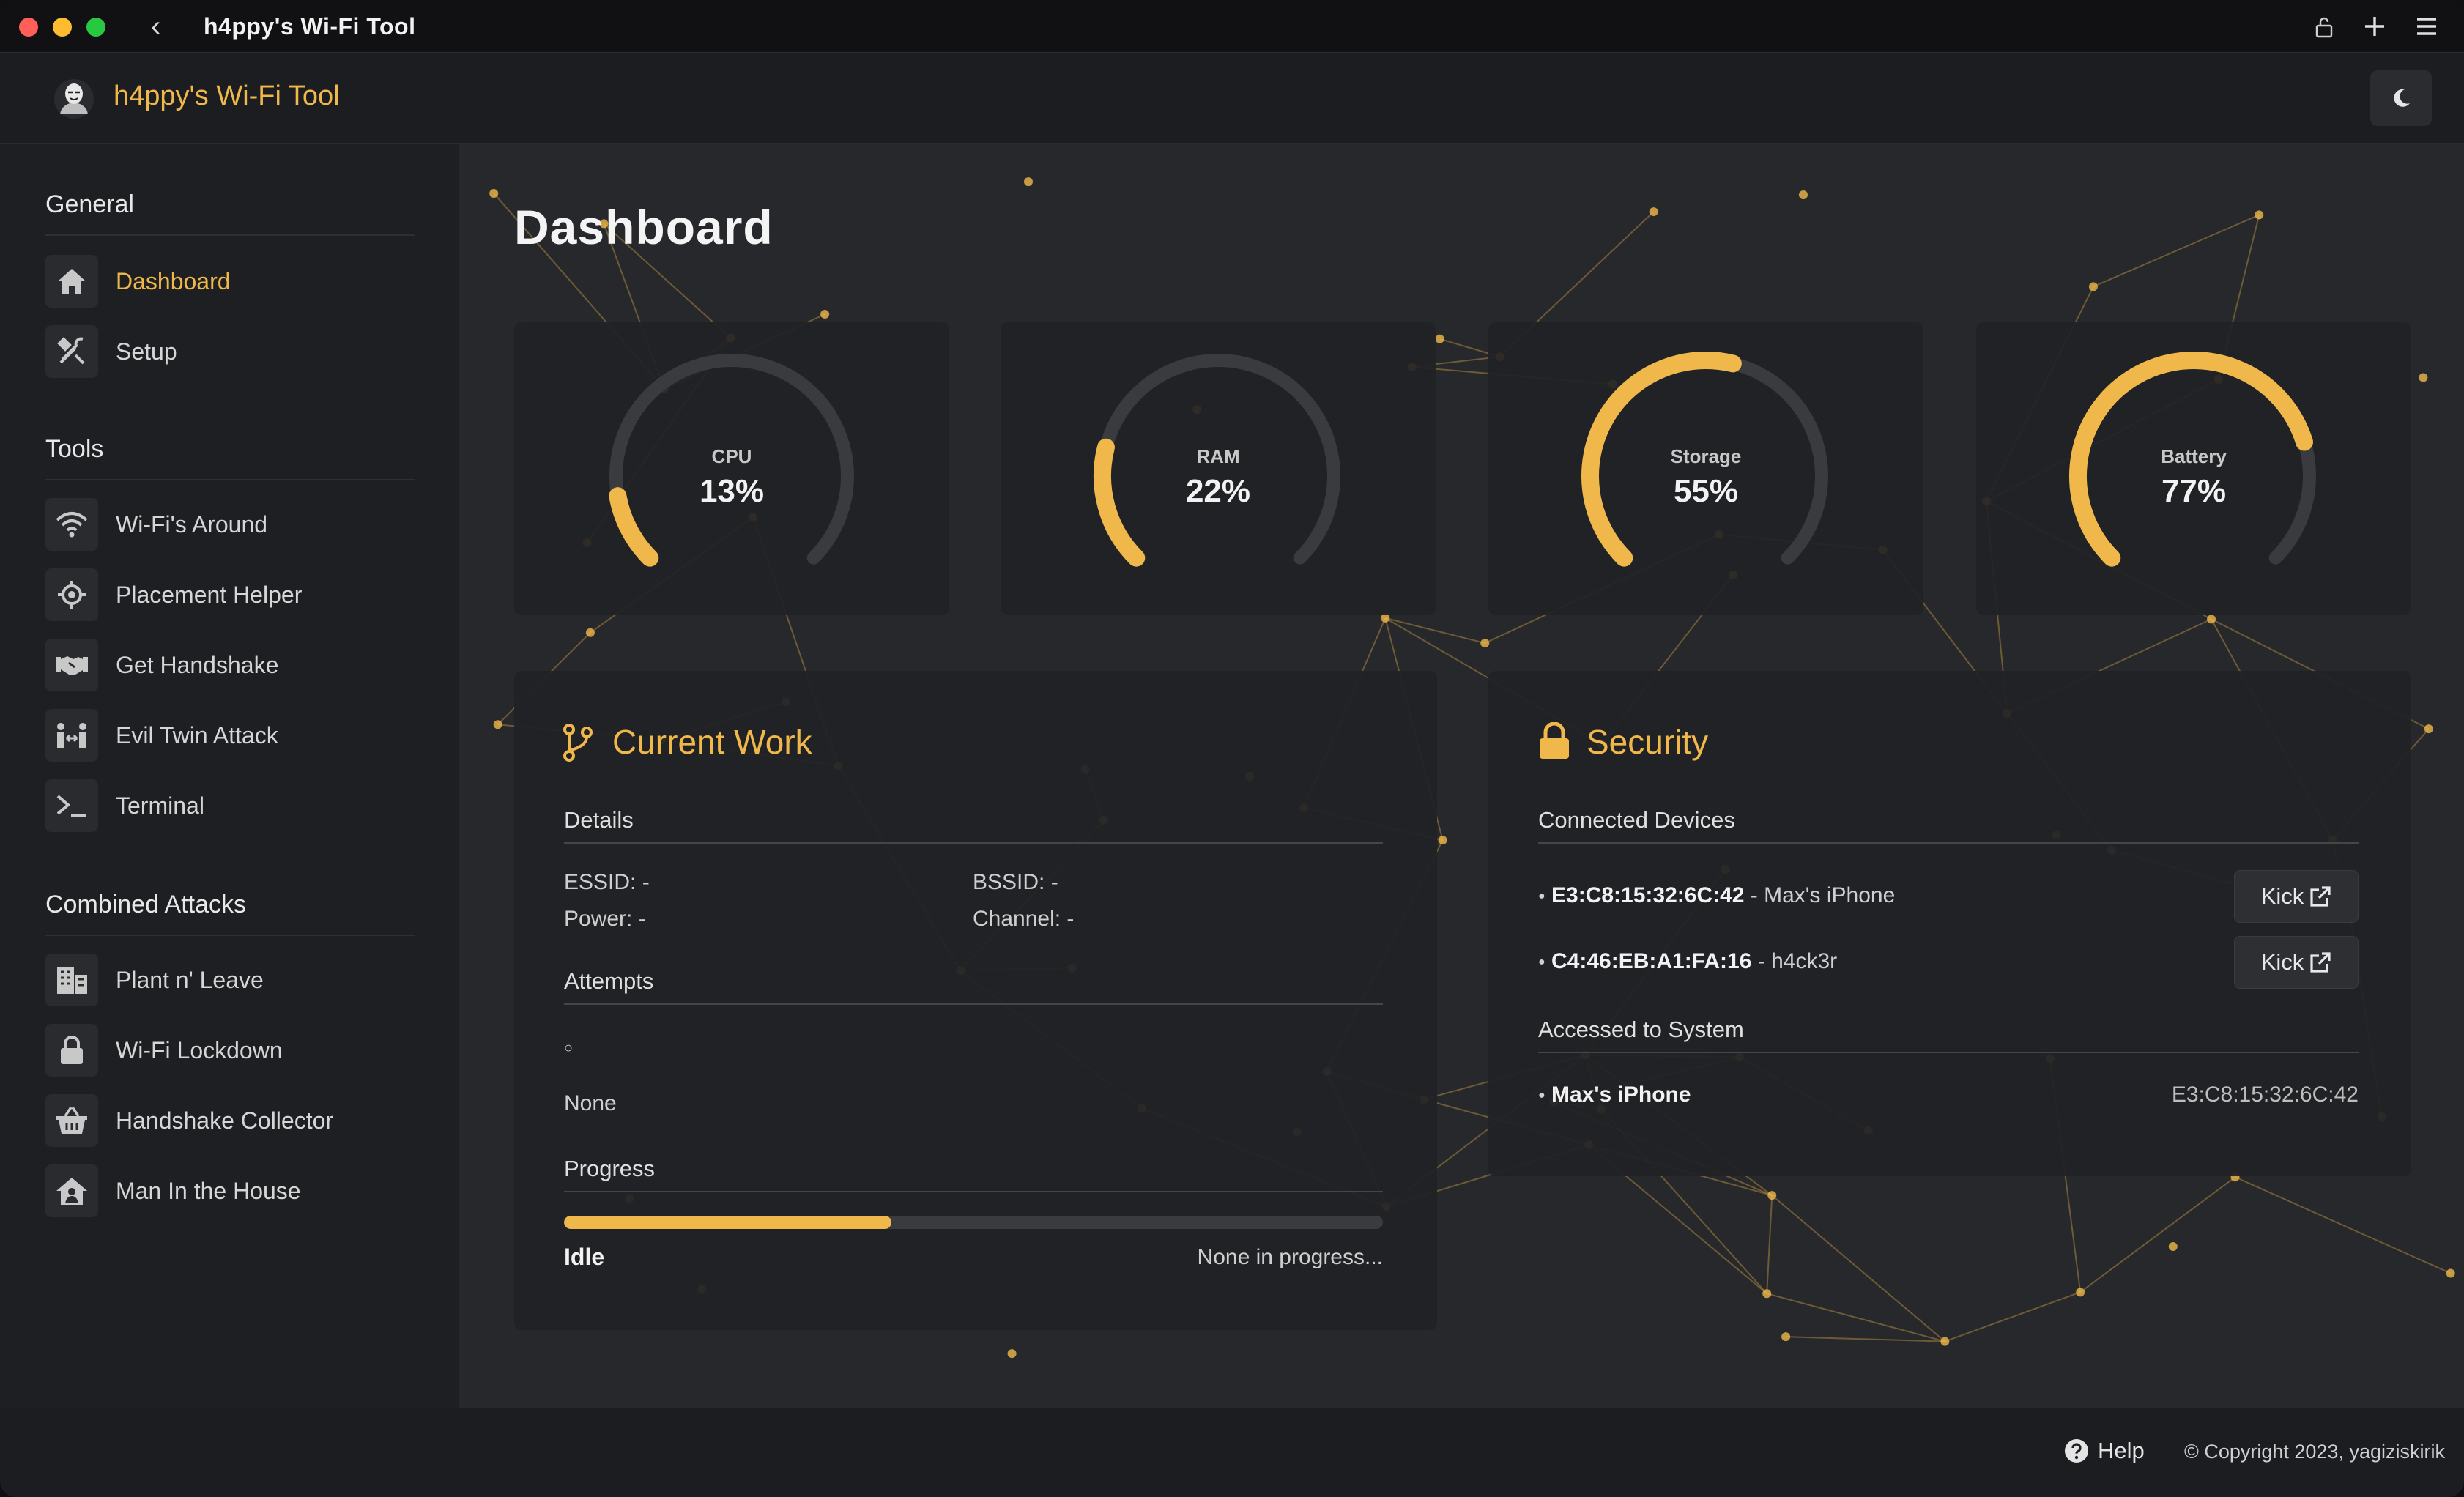 The image size is (2464, 1497). What do you see at coordinates (2427, 27) in the screenshot?
I see `menu-hamburger-icon` at bounding box center [2427, 27].